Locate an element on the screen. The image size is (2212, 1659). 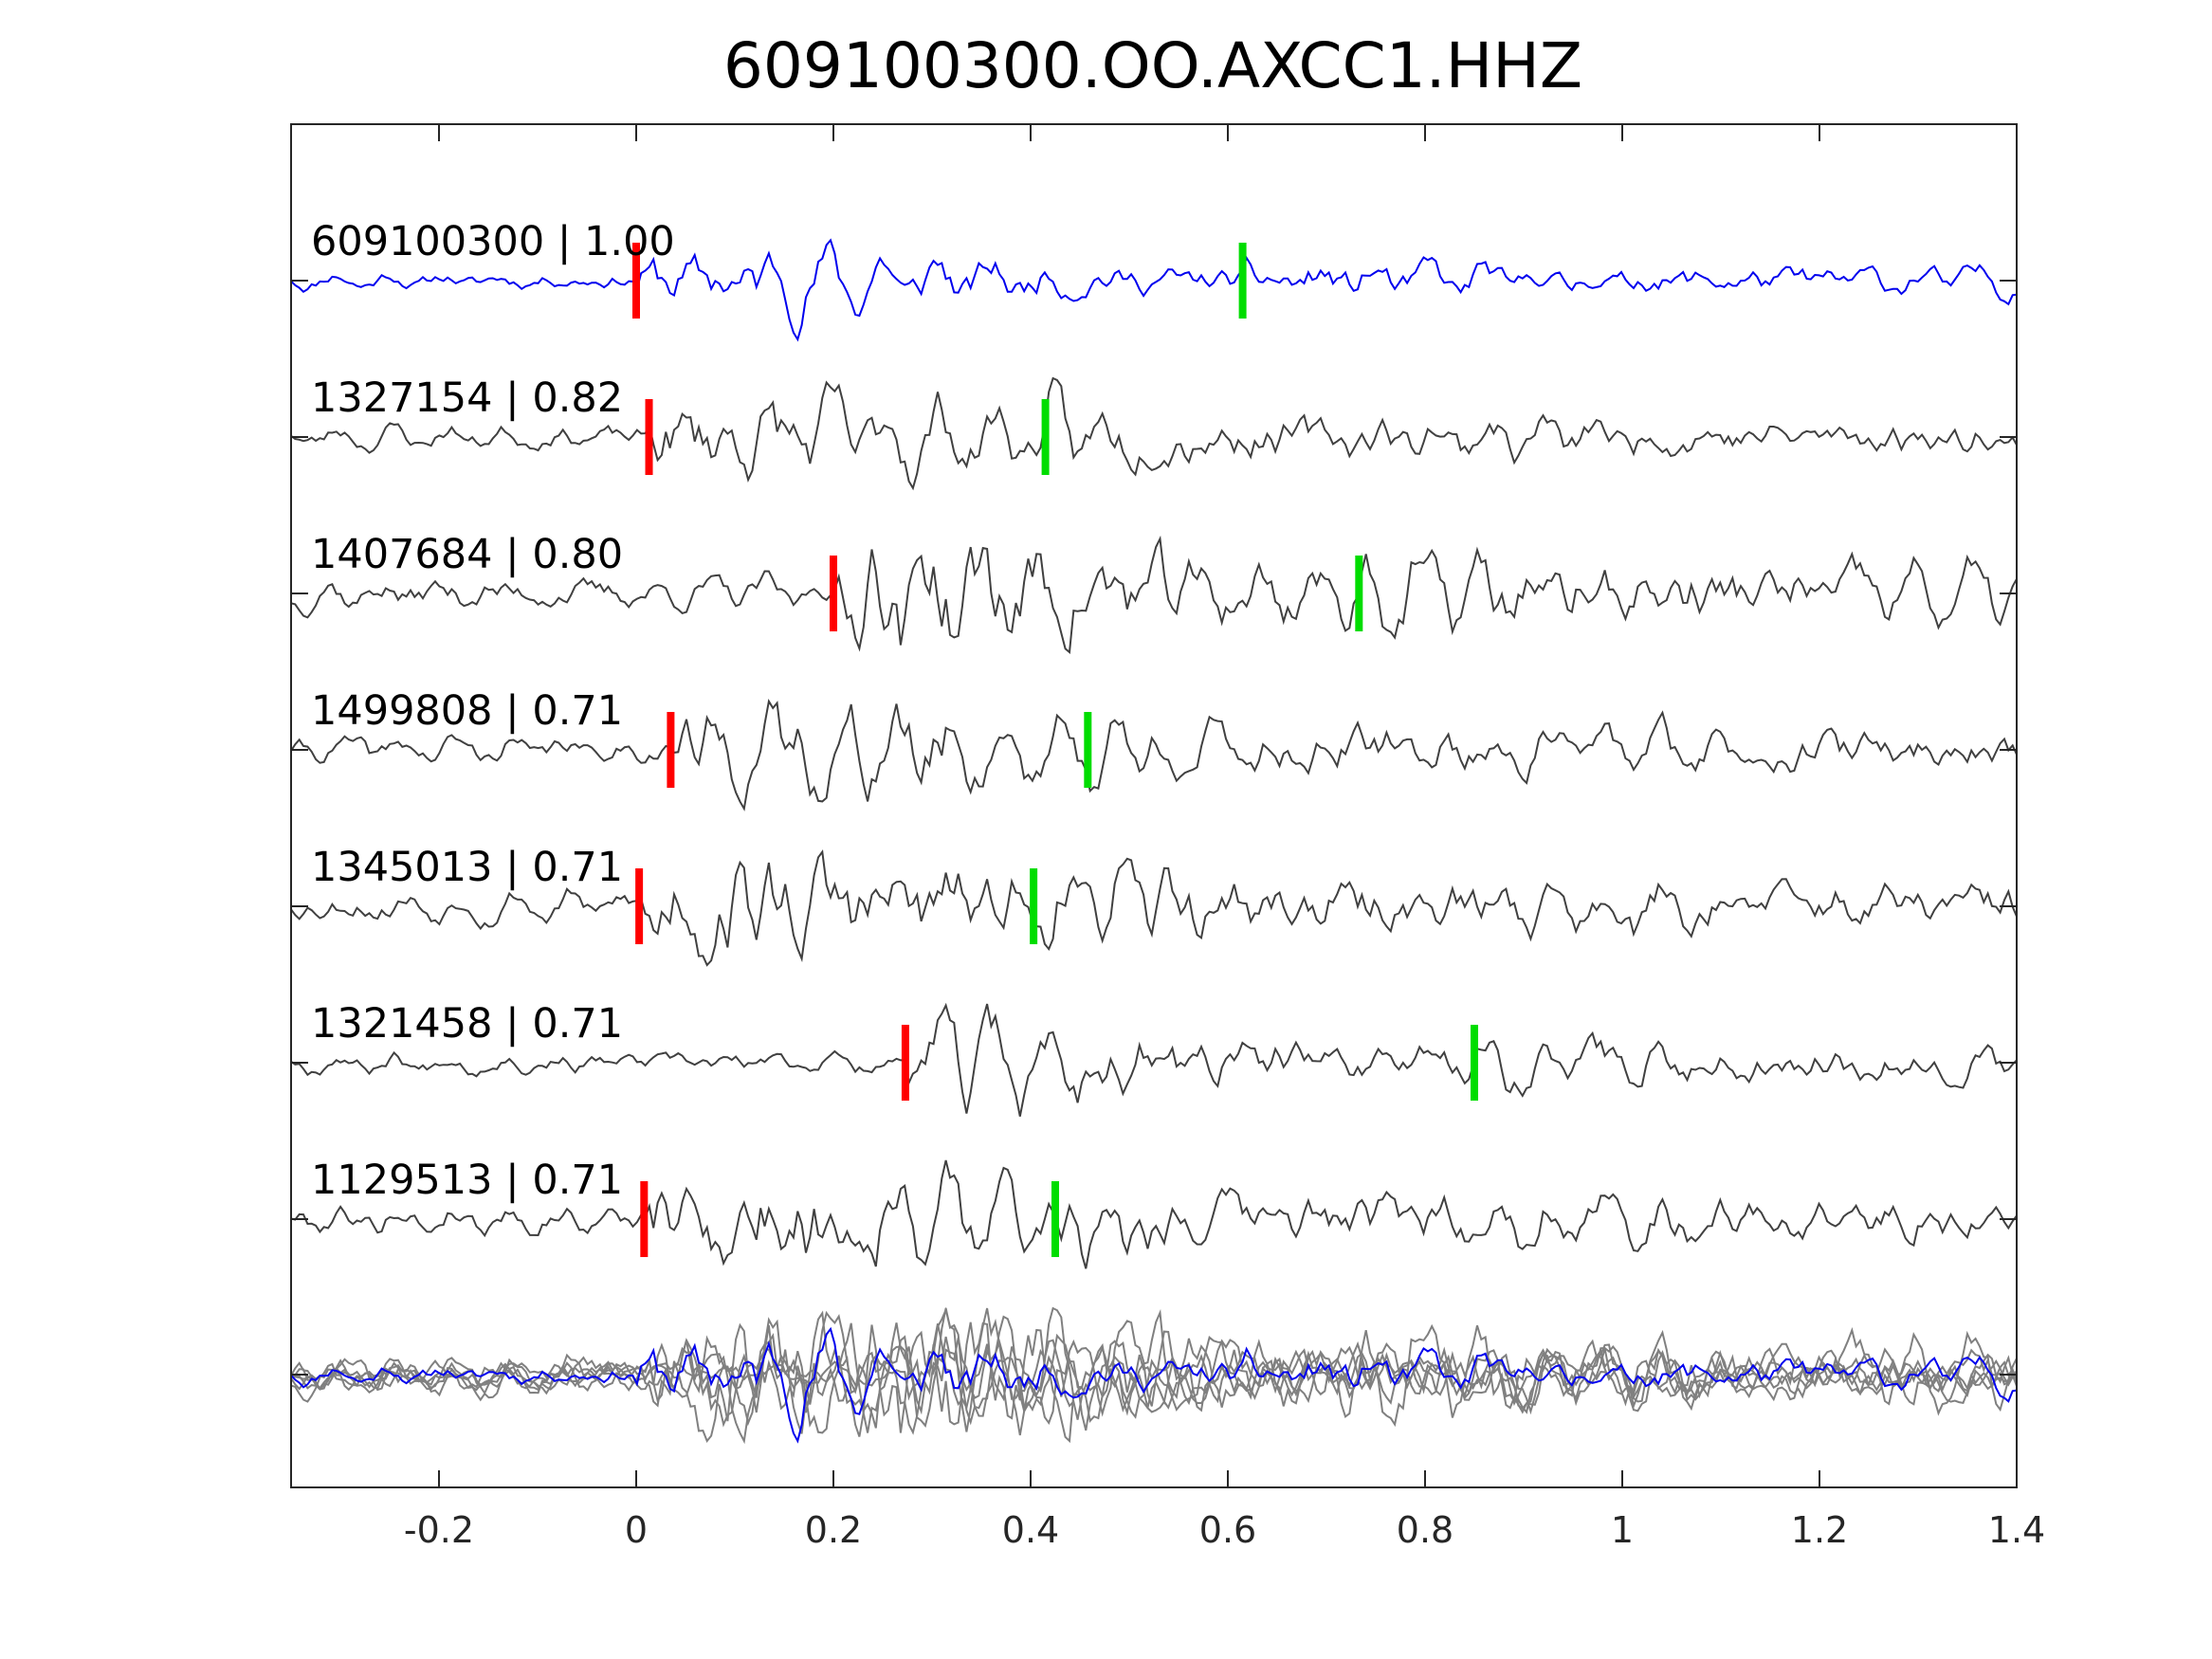
x-tick-label: 1.2 is located at coordinates (1819, 1530).